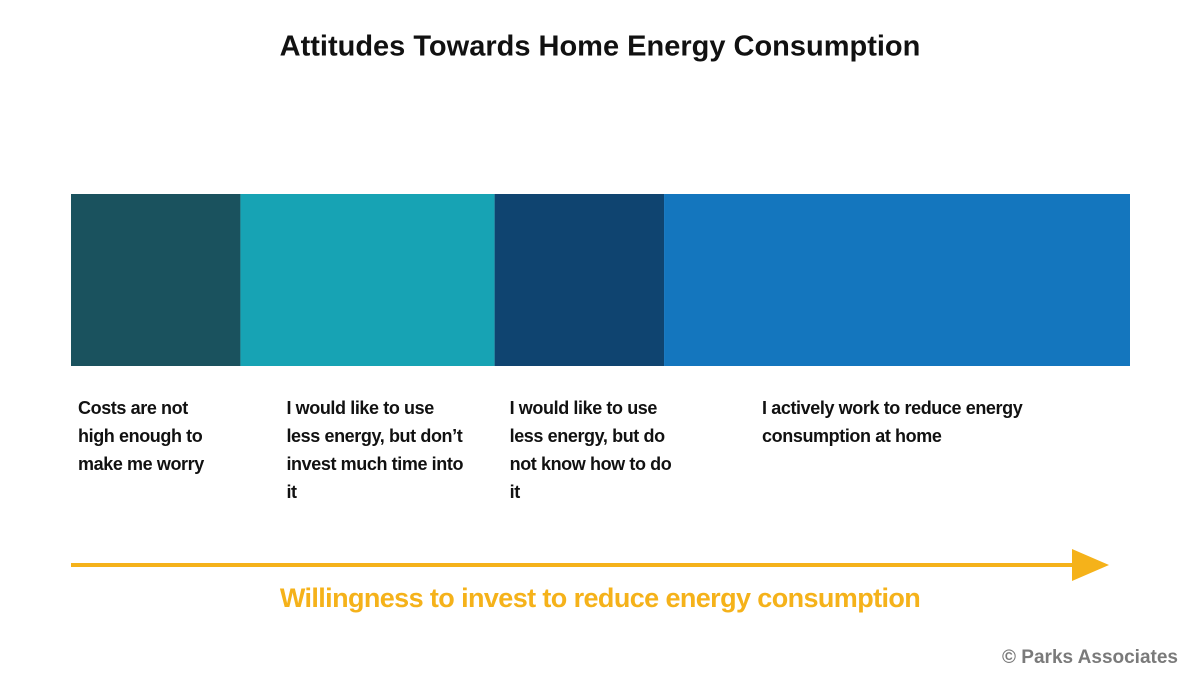  I want to click on arrow-head, so click(1090, 565).